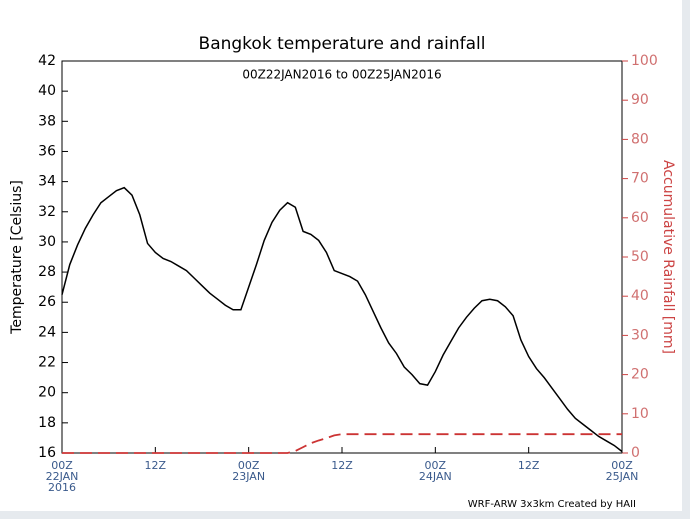 This screenshot has width=690, height=519. I want to click on chart-title: Bangkok temperature and rainfall, so click(342, 44).